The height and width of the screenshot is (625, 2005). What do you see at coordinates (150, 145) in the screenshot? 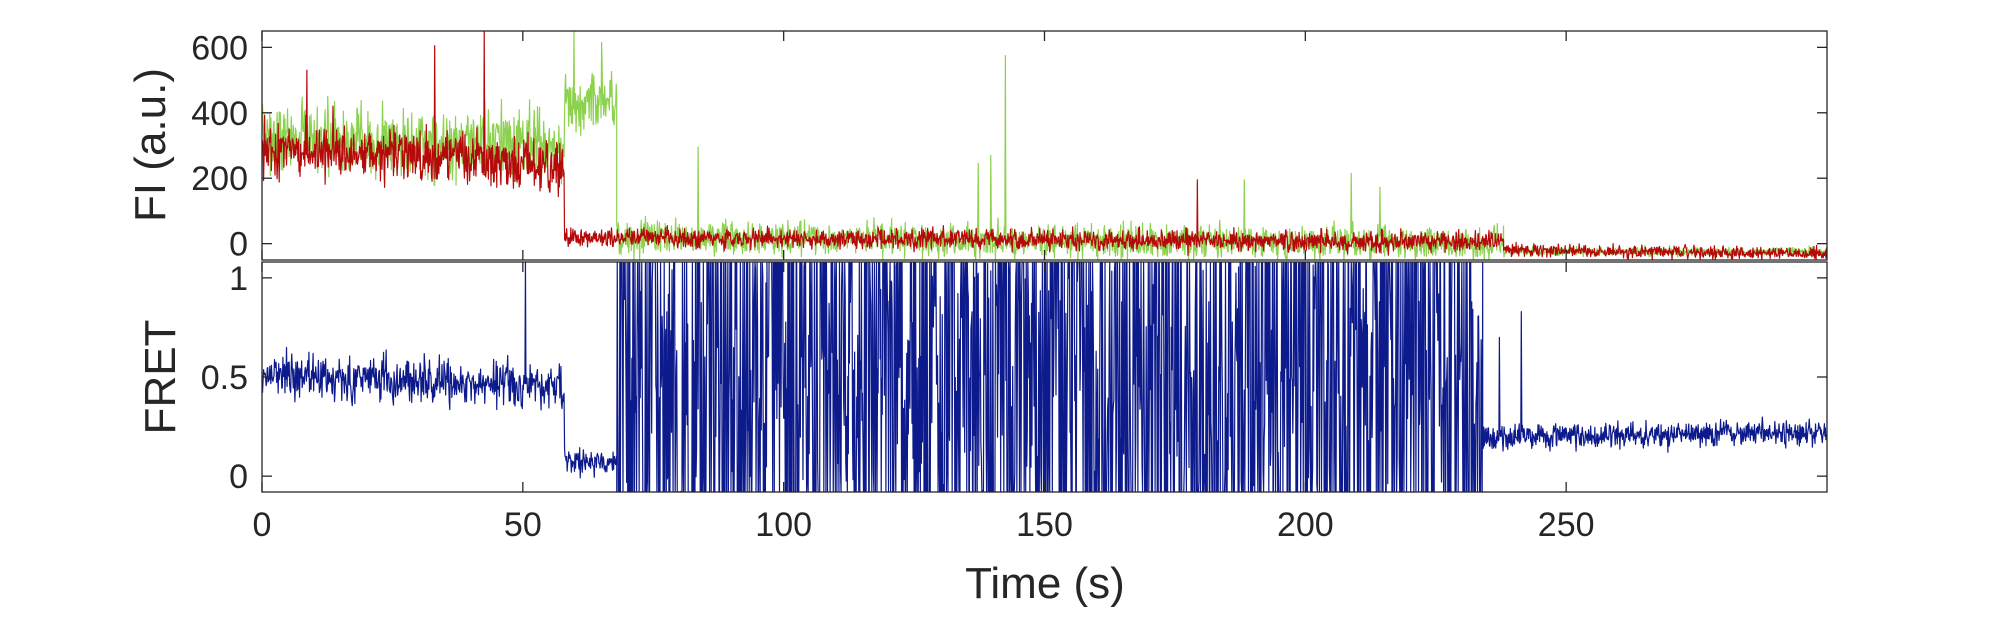
I see `fluorescence-y-axis-label: FI (a.u.)` at bounding box center [150, 145].